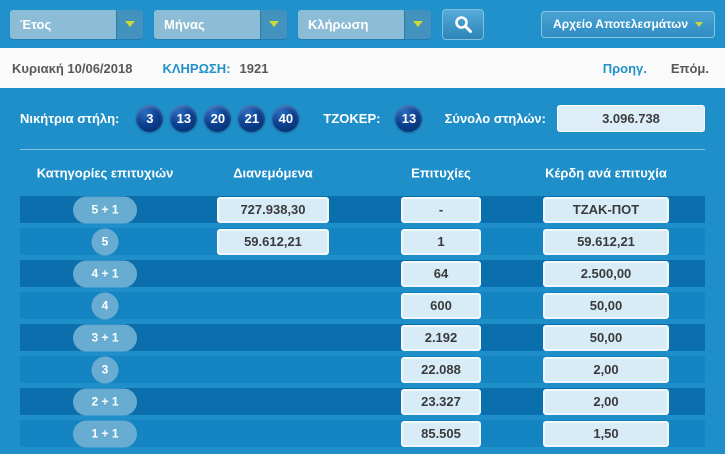 The height and width of the screenshot is (454, 725). What do you see at coordinates (362, 369) in the screenshot?
I see `table-row: 3 22.088 2,00` at bounding box center [362, 369].